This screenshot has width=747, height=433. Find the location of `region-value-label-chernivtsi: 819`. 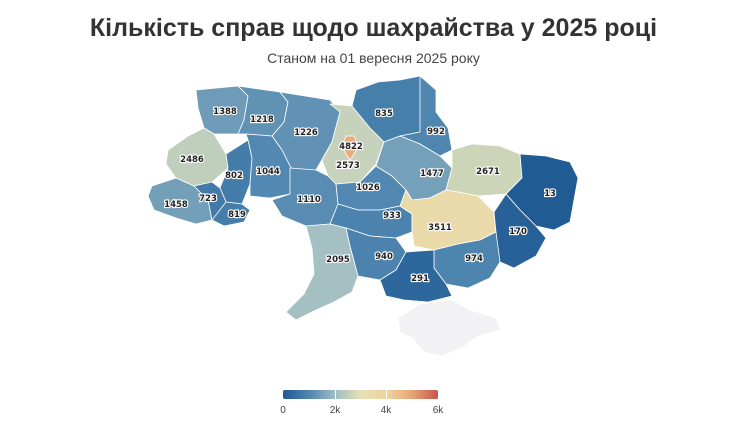

region-value-label-chernivtsi: 819 is located at coordinates (237, 215).